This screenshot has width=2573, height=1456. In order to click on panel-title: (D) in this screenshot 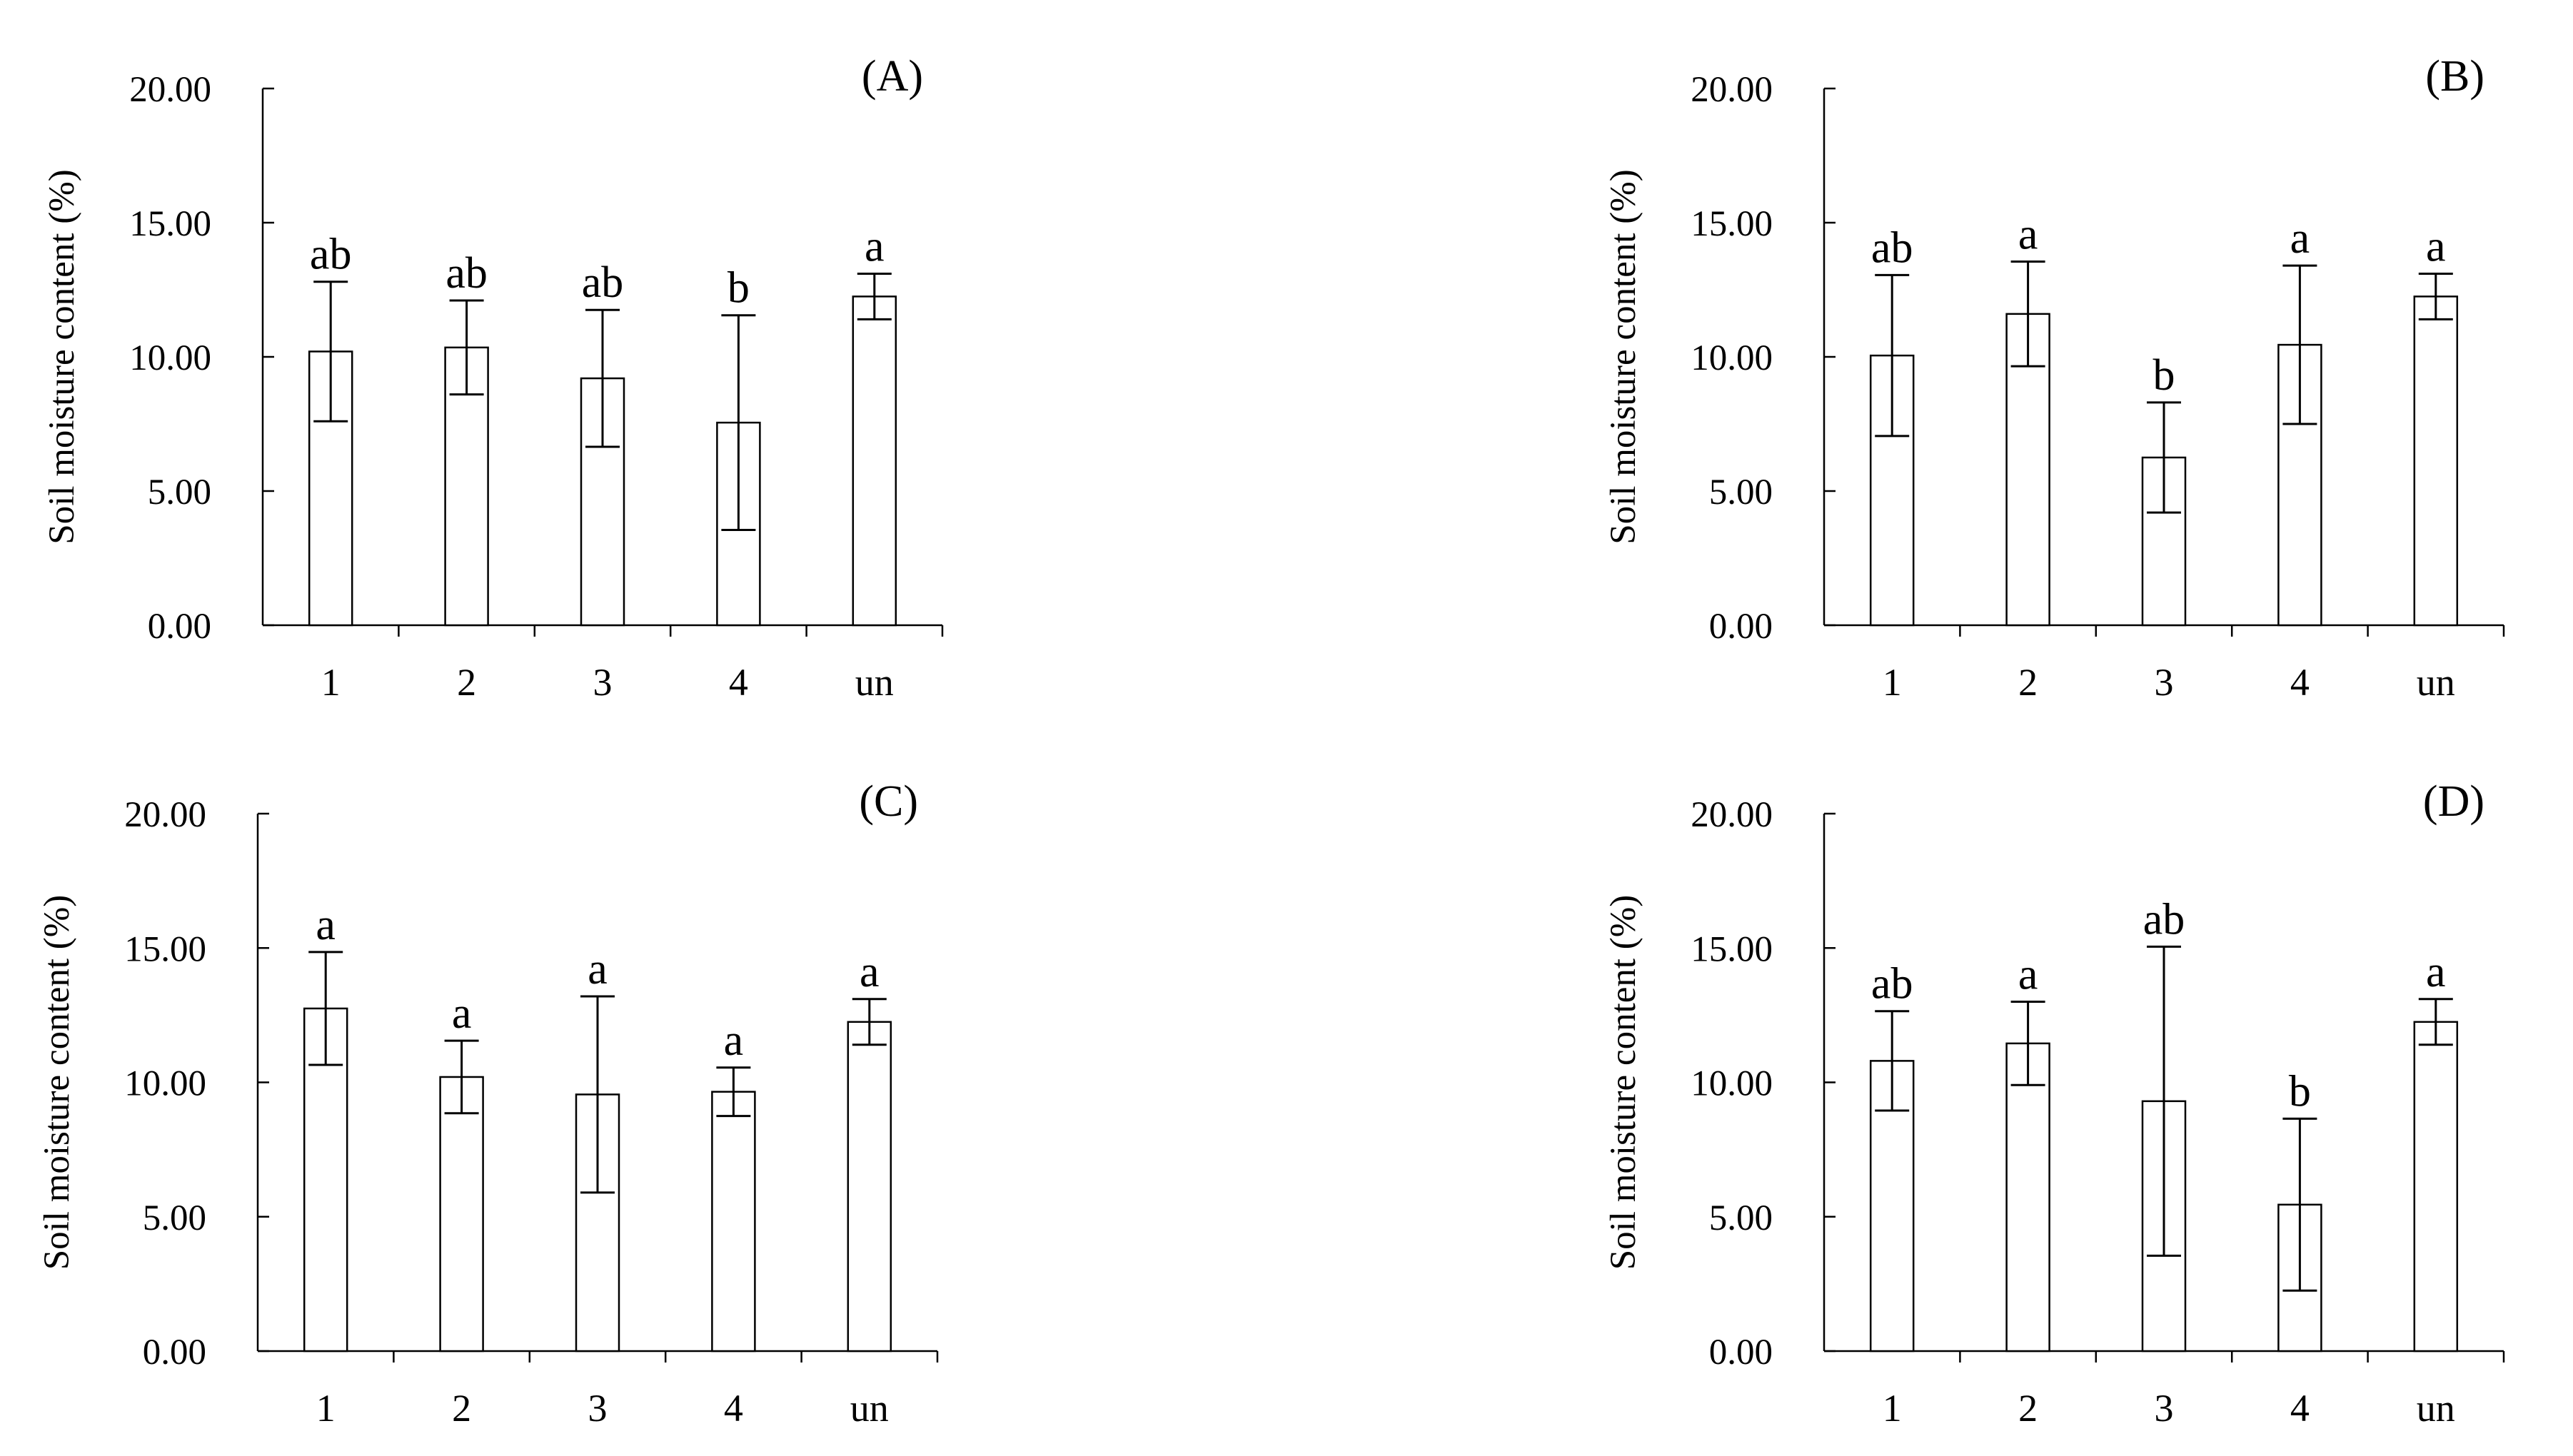, I will do `click(2453, 801)`.